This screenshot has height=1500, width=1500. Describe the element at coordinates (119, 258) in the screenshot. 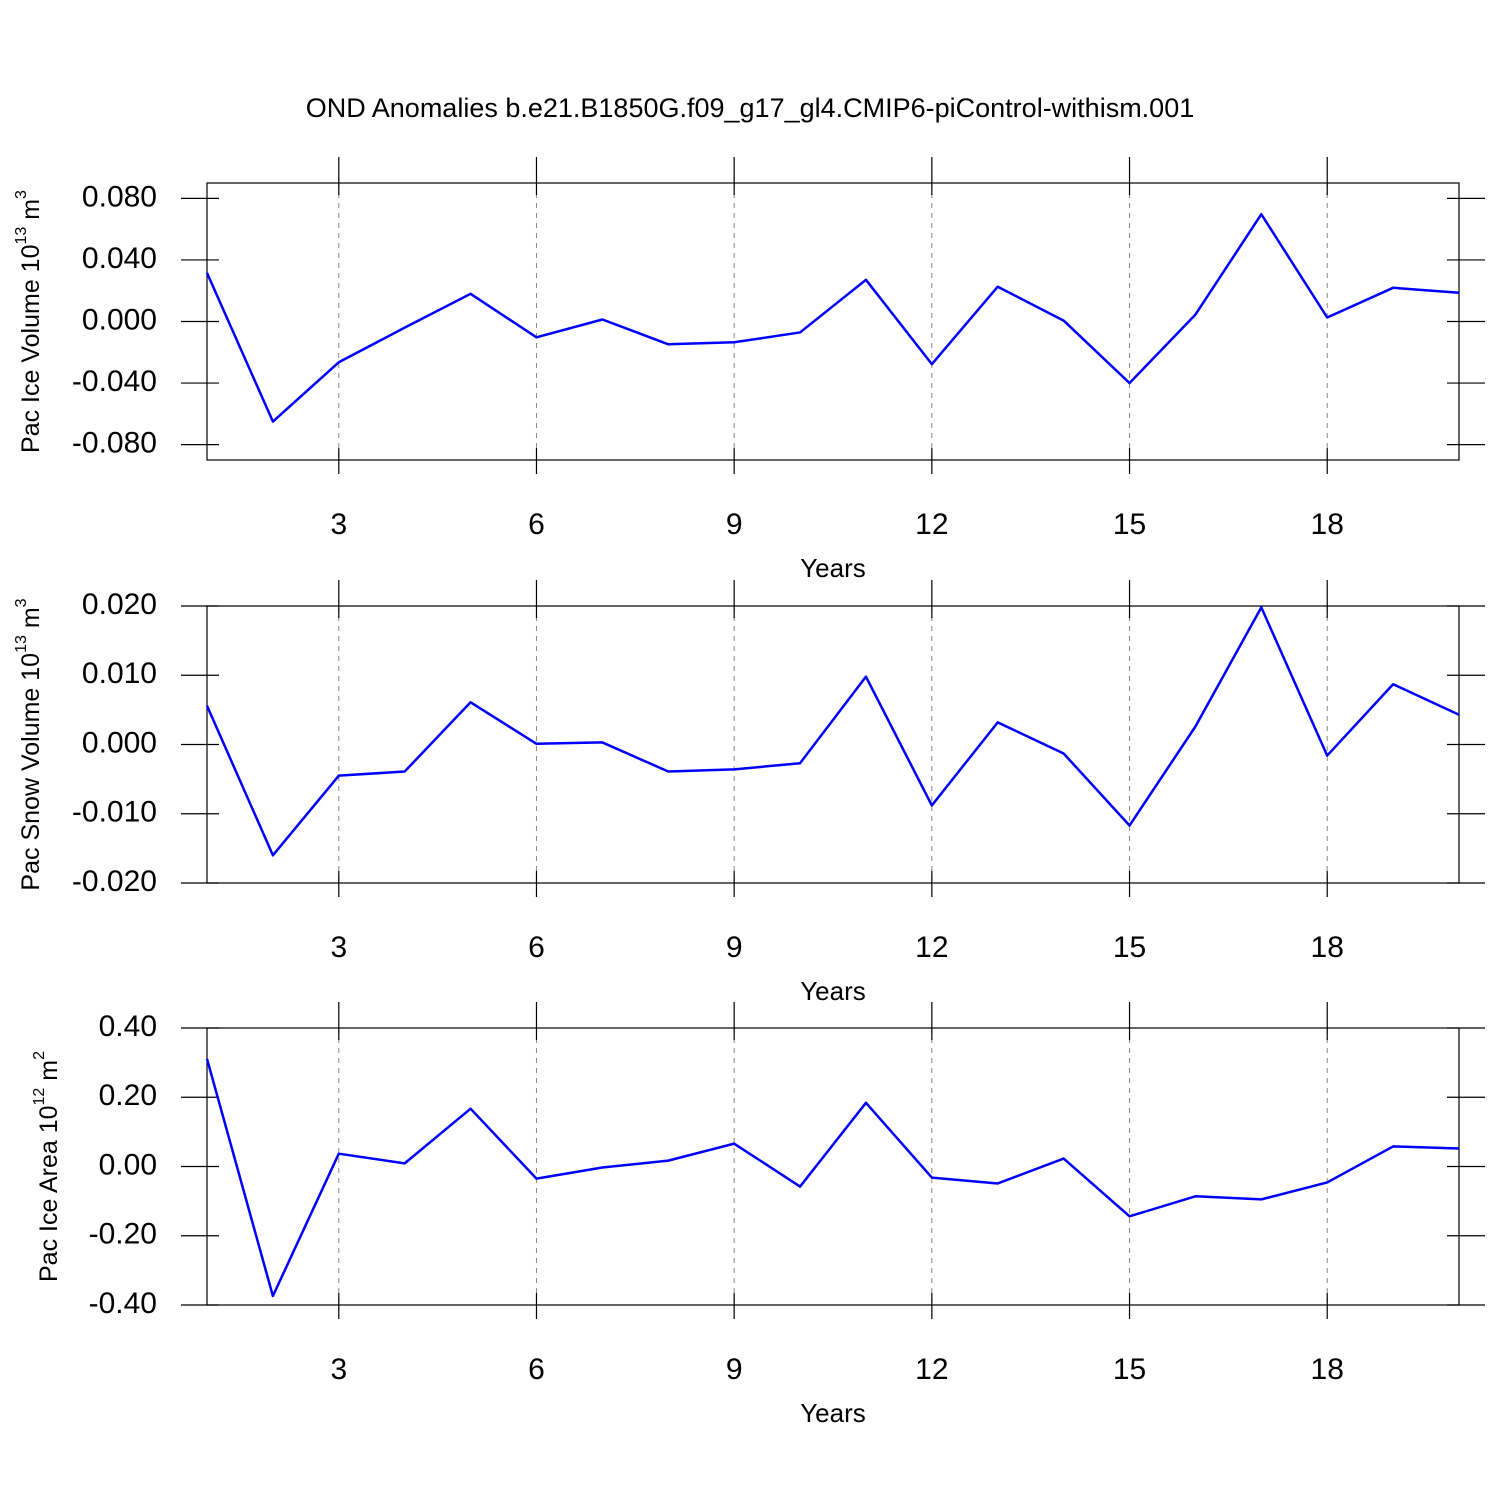

I see `y-tick-label: 0.040` at that location.